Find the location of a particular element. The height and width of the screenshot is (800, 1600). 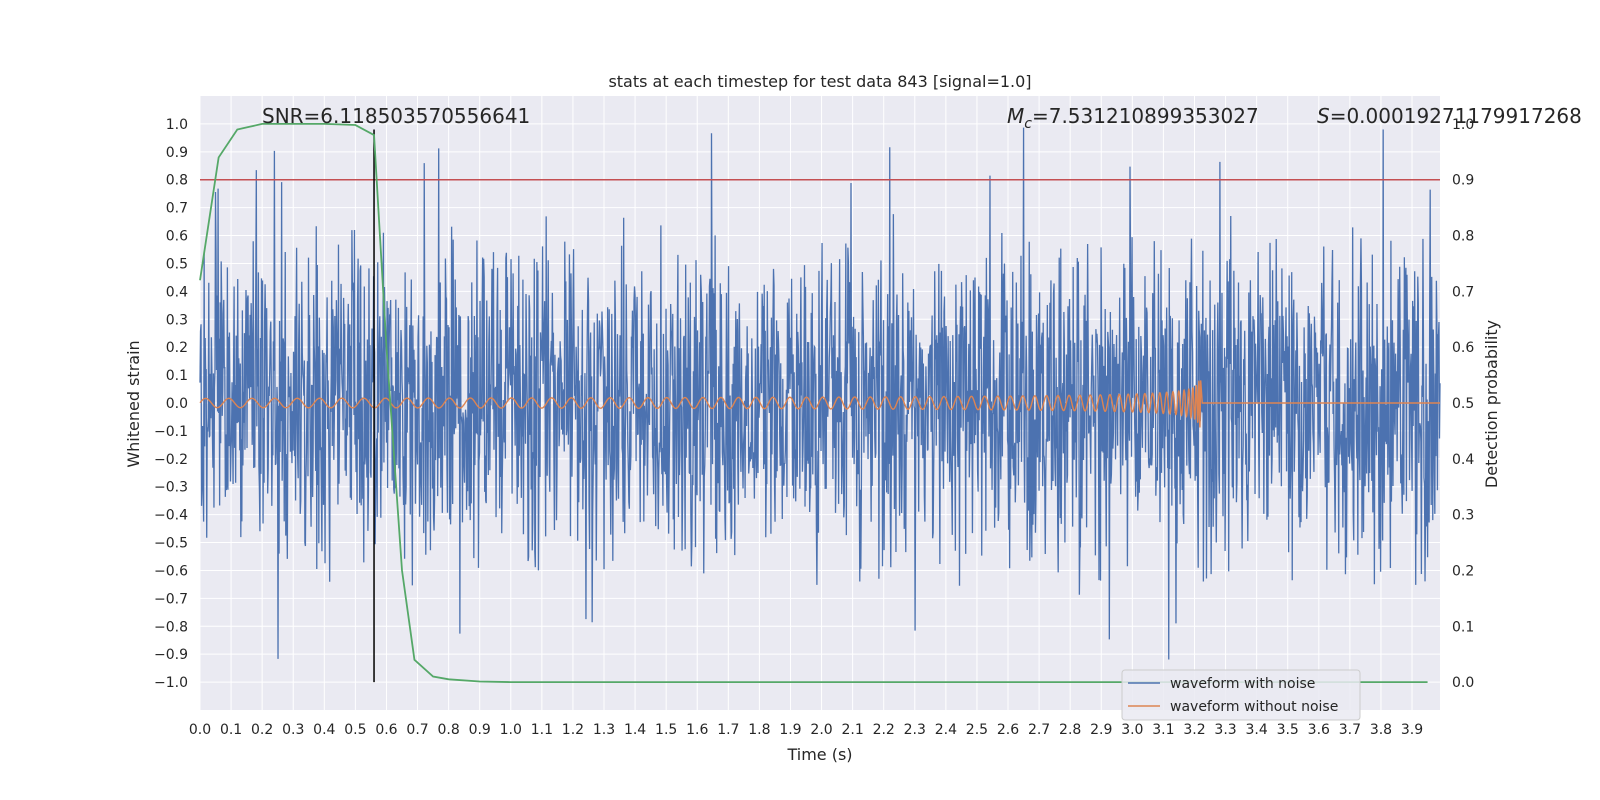

chirp-mass-value: =7.531210899353027 is located at coordinates (1145, 116).